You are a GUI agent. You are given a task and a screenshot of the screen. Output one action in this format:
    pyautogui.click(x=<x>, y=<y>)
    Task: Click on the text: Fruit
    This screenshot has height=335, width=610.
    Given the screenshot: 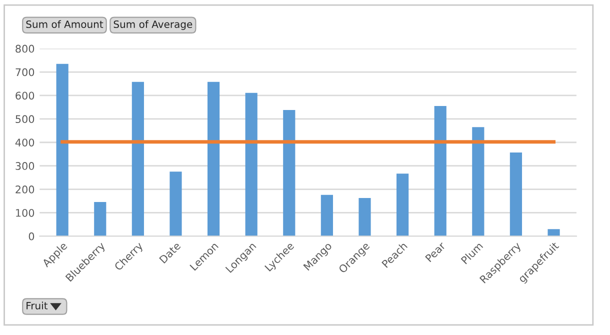 What is the action you would take?
    pyautogui.click(x=37, y=306)
    